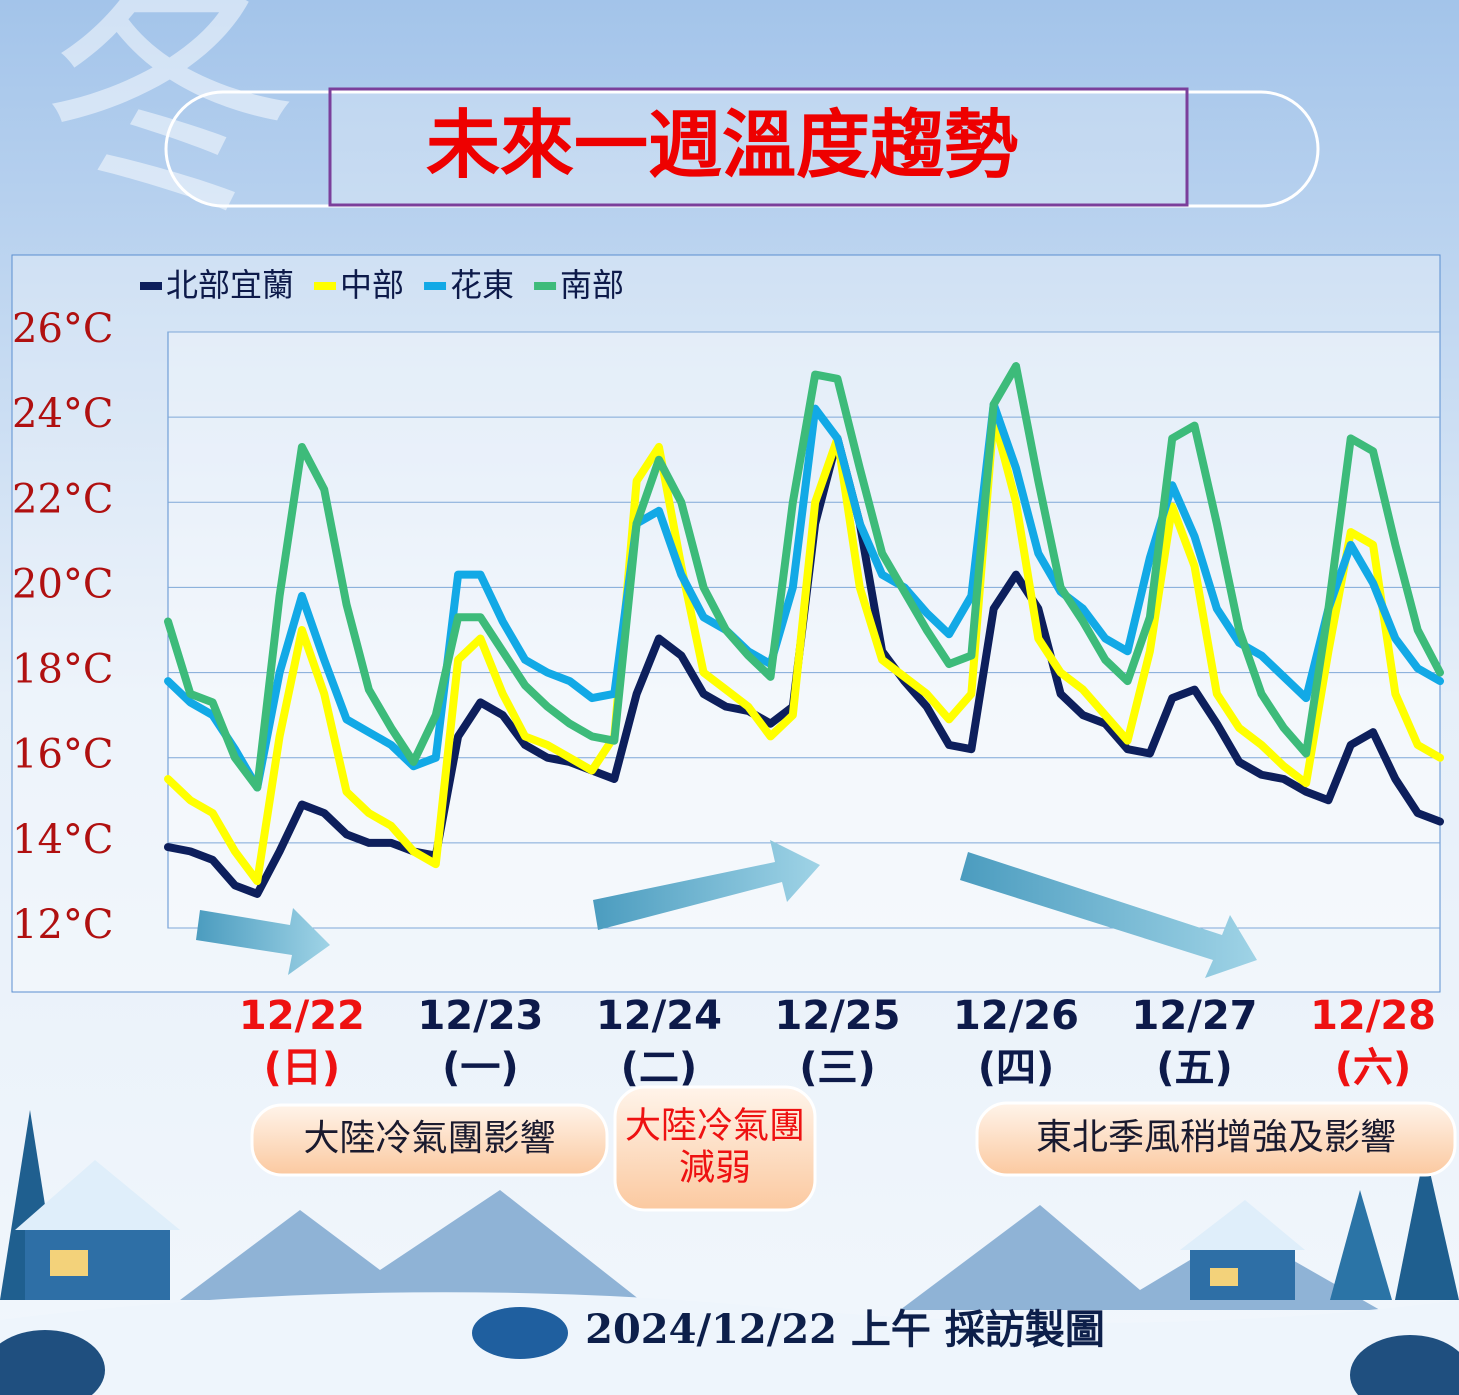  I want to click on title-box, so click(758, 147).